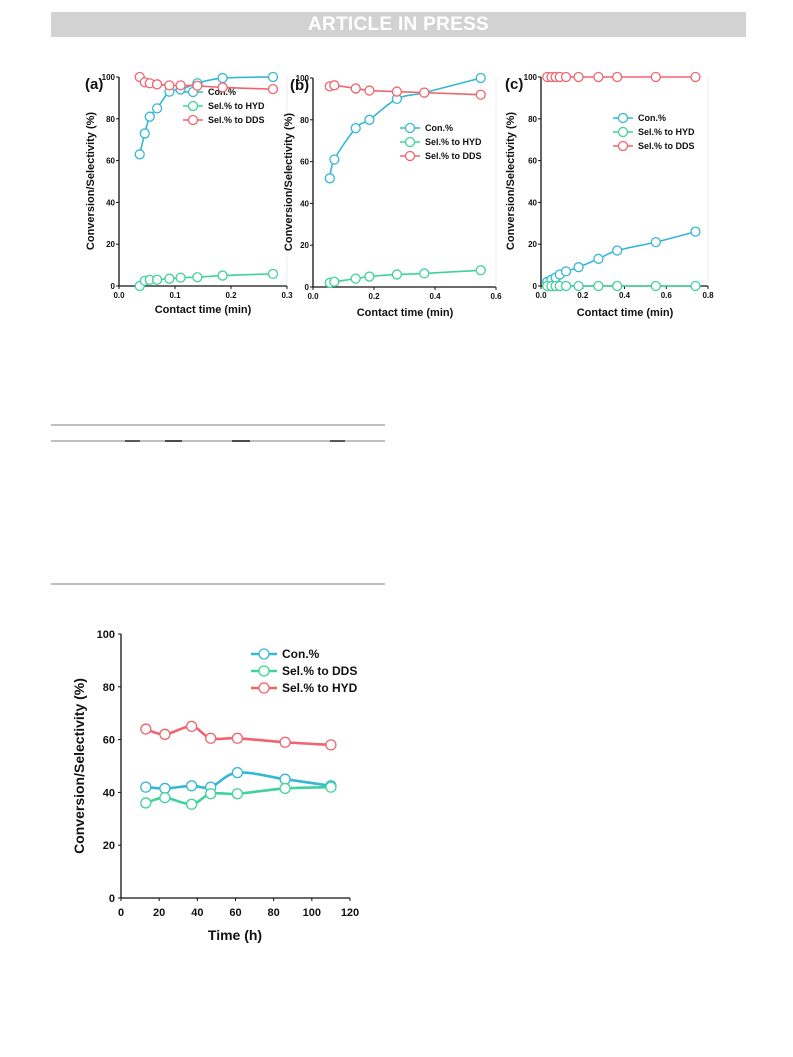  I want to click on panel-label: (c), so click(514, 84).